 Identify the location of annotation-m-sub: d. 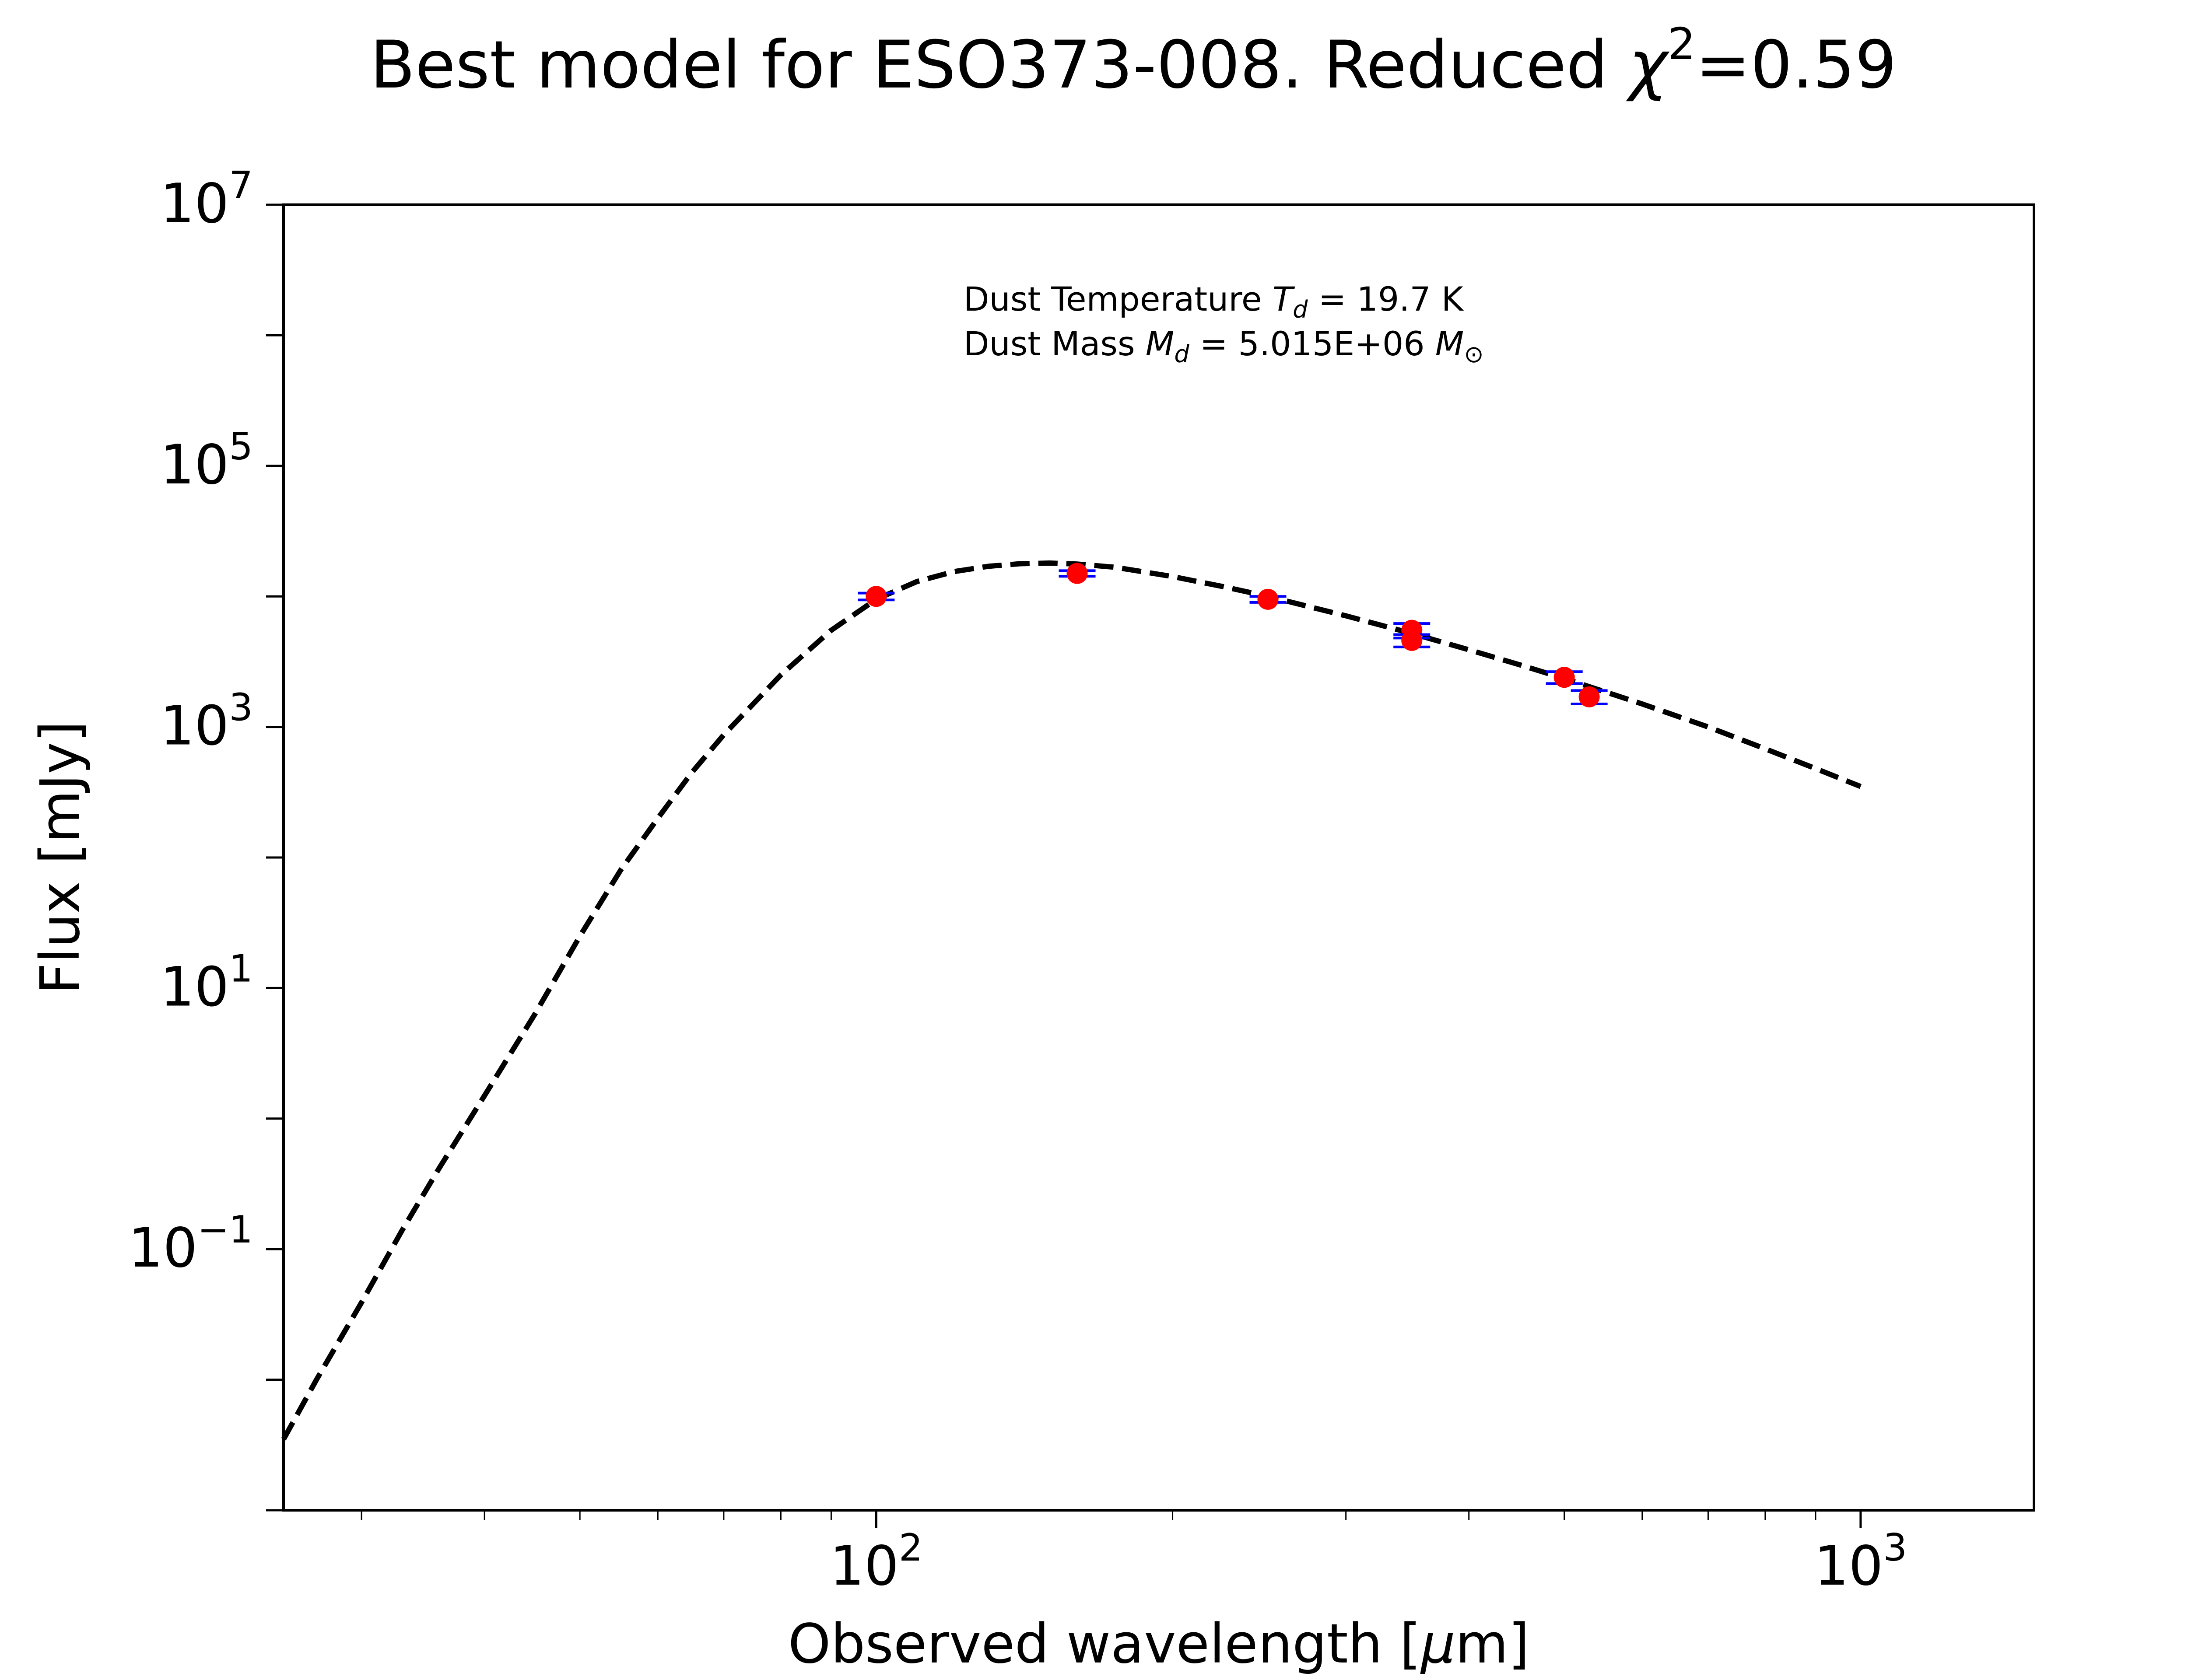
(1181, 354).